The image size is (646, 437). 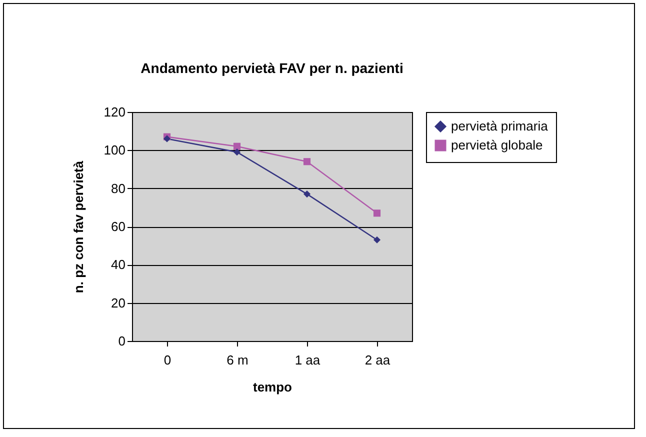 I want to click on y-tick-label: 100, so click(x=115, y=150).